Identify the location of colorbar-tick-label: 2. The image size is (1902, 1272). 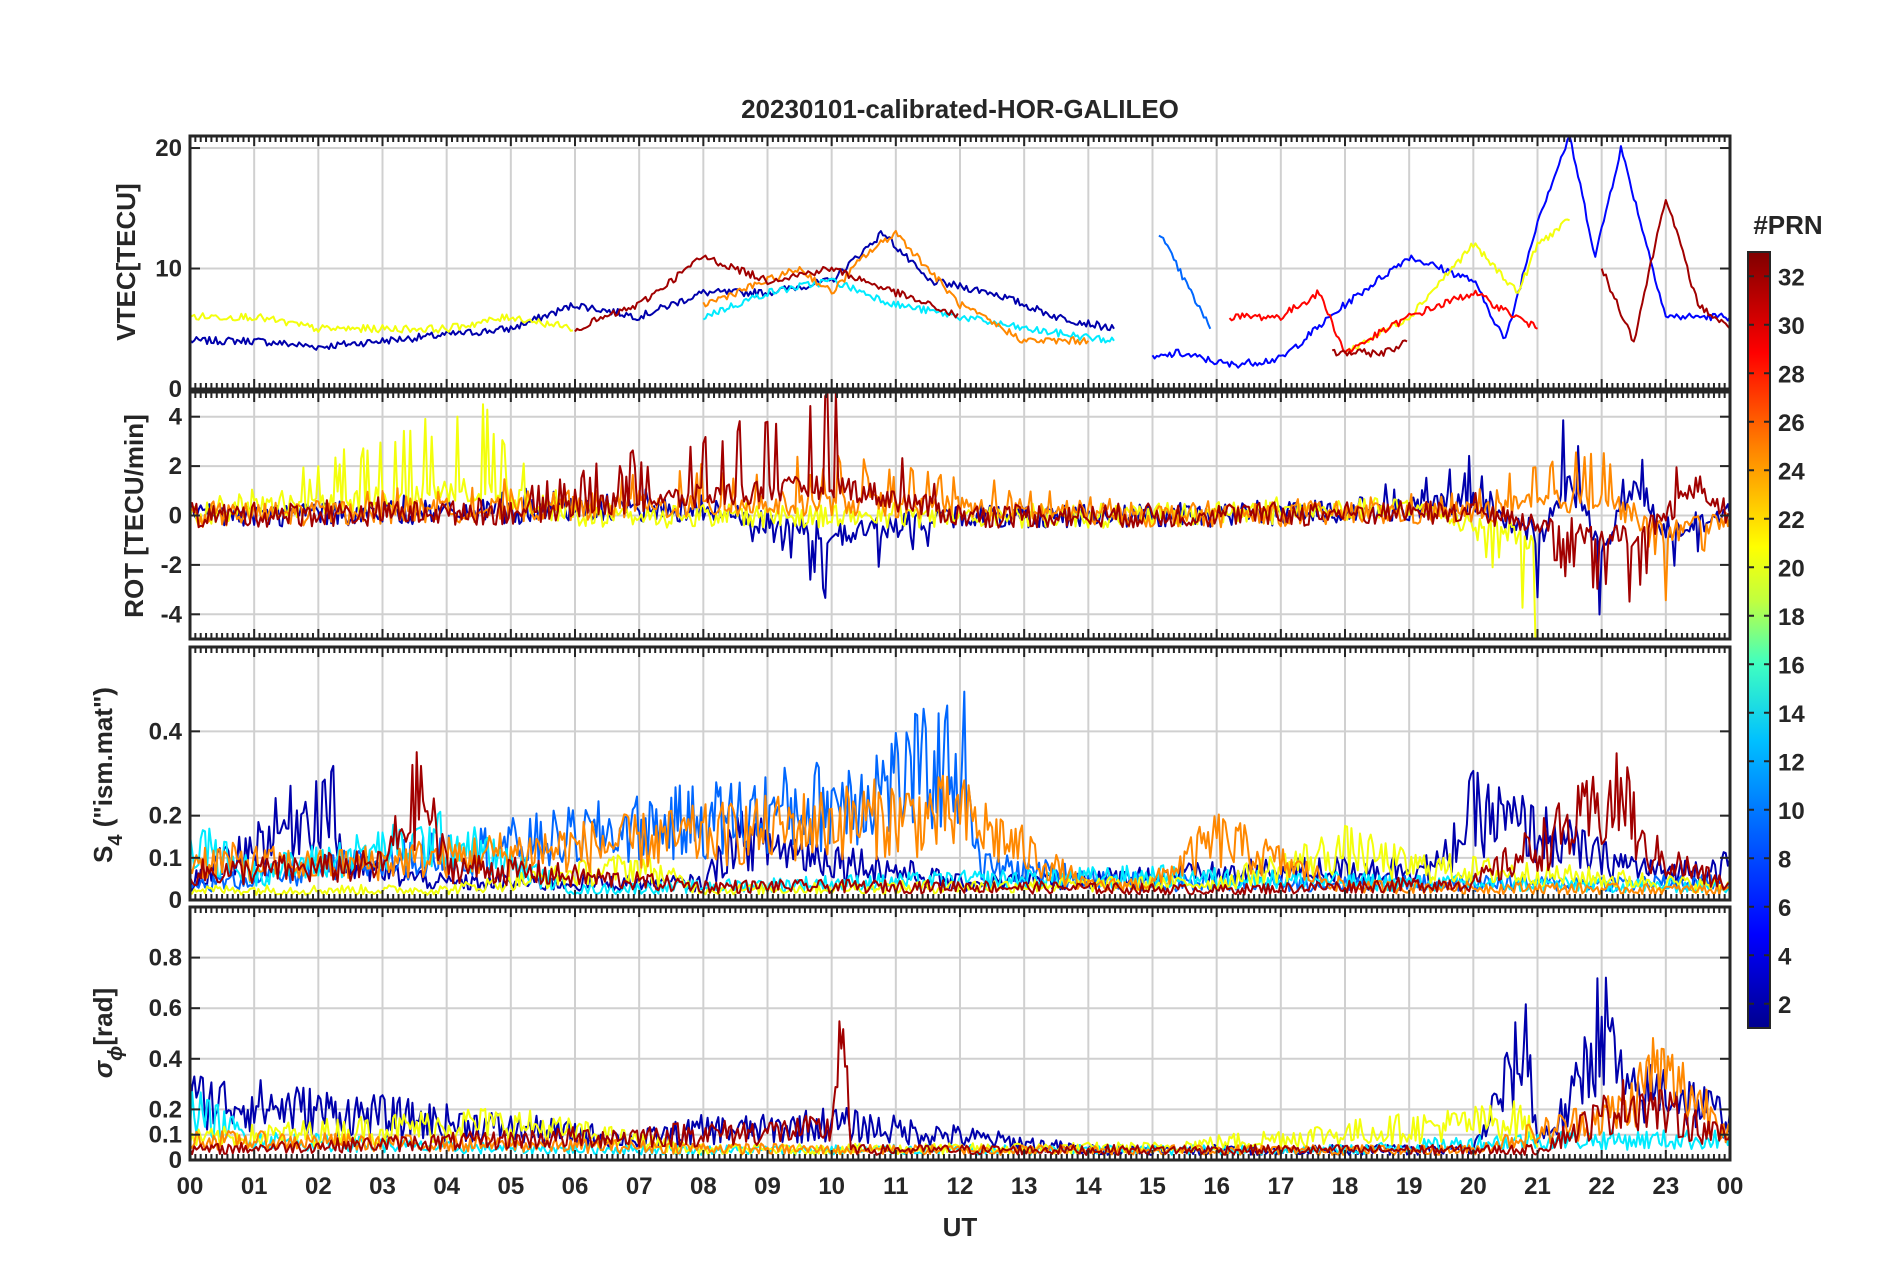
(1784, 1005).